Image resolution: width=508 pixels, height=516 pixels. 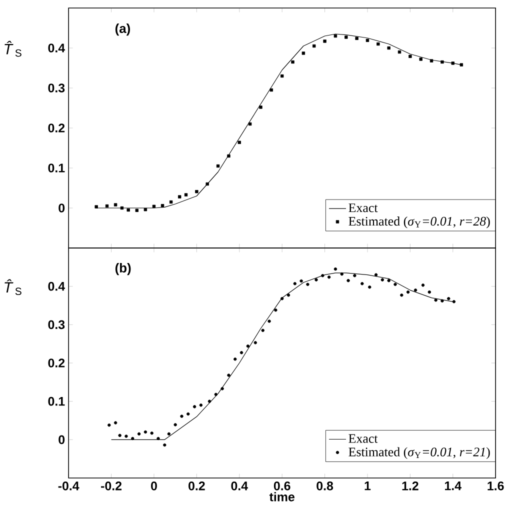 What do you see at coordinates (363, 438) in the screenshot?
I see `legend-label: Exact` at bounding box center [363, 438].